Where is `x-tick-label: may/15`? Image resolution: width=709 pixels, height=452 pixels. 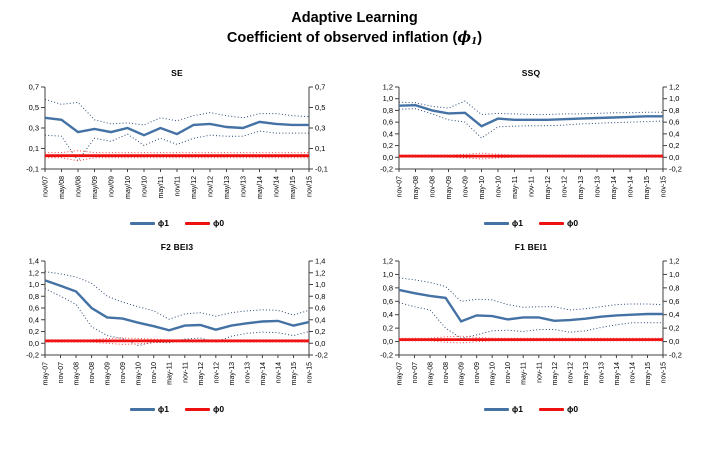
x-tick-label: may/15 is located at coordinates (293, 187).